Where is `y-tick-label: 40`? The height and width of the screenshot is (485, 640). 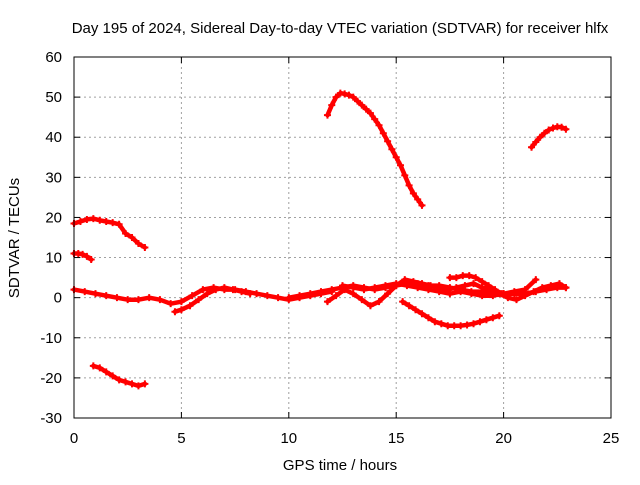 y-tick-label: 40 is located at coordinates (53, 137).